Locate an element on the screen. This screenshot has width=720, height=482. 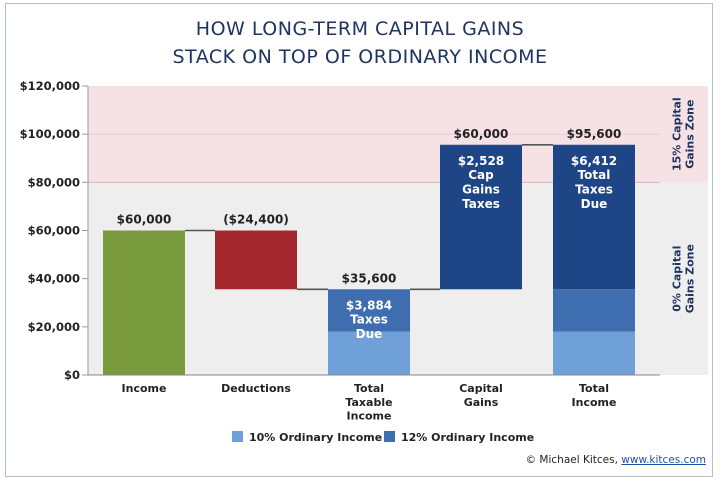
zone-label-0: 15% CapitalGains Zone is located at coordinates (684, 134).